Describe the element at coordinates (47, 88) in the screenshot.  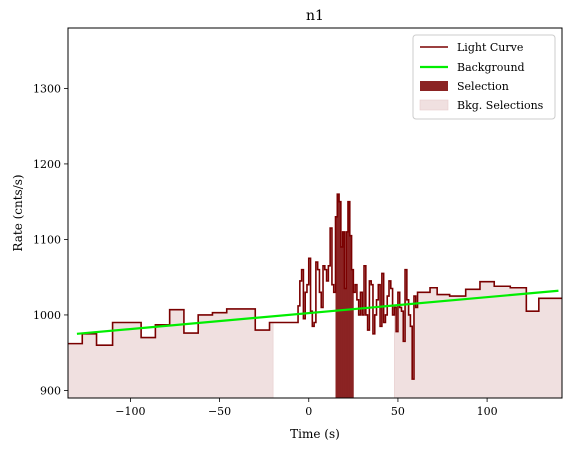
I see `y-tick-label: 1300` at that location.